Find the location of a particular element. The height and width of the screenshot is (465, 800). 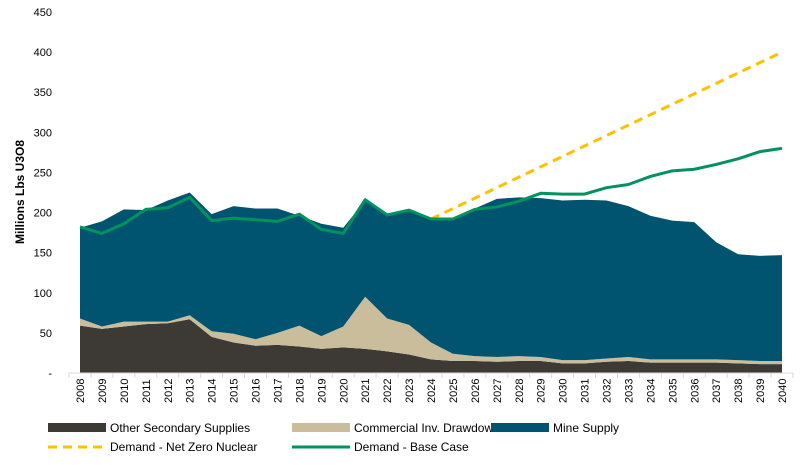

legend-item: Demand - Base Case is located at coordinates (380, 447).